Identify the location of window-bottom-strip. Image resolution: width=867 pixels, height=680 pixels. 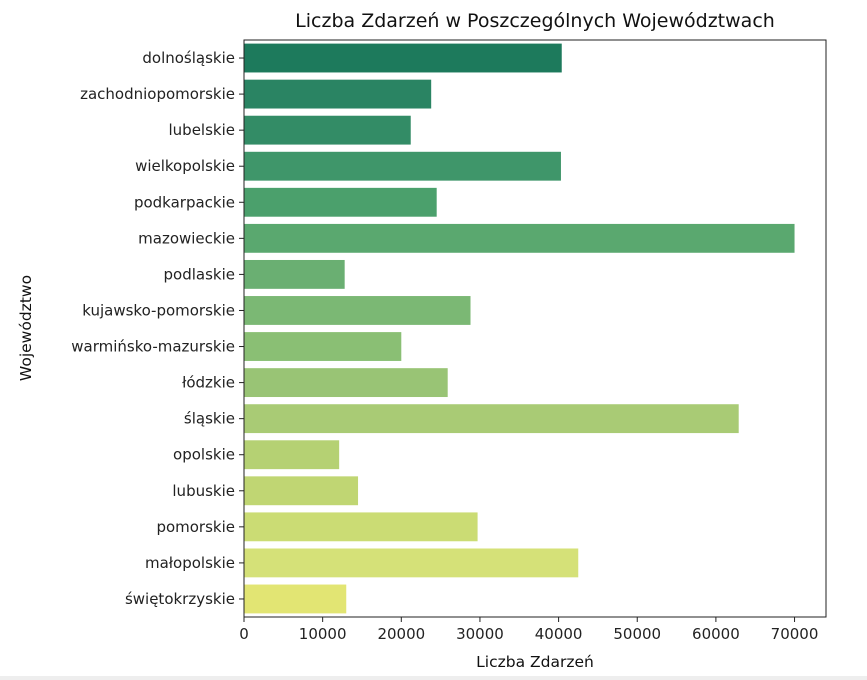
(433, 678).